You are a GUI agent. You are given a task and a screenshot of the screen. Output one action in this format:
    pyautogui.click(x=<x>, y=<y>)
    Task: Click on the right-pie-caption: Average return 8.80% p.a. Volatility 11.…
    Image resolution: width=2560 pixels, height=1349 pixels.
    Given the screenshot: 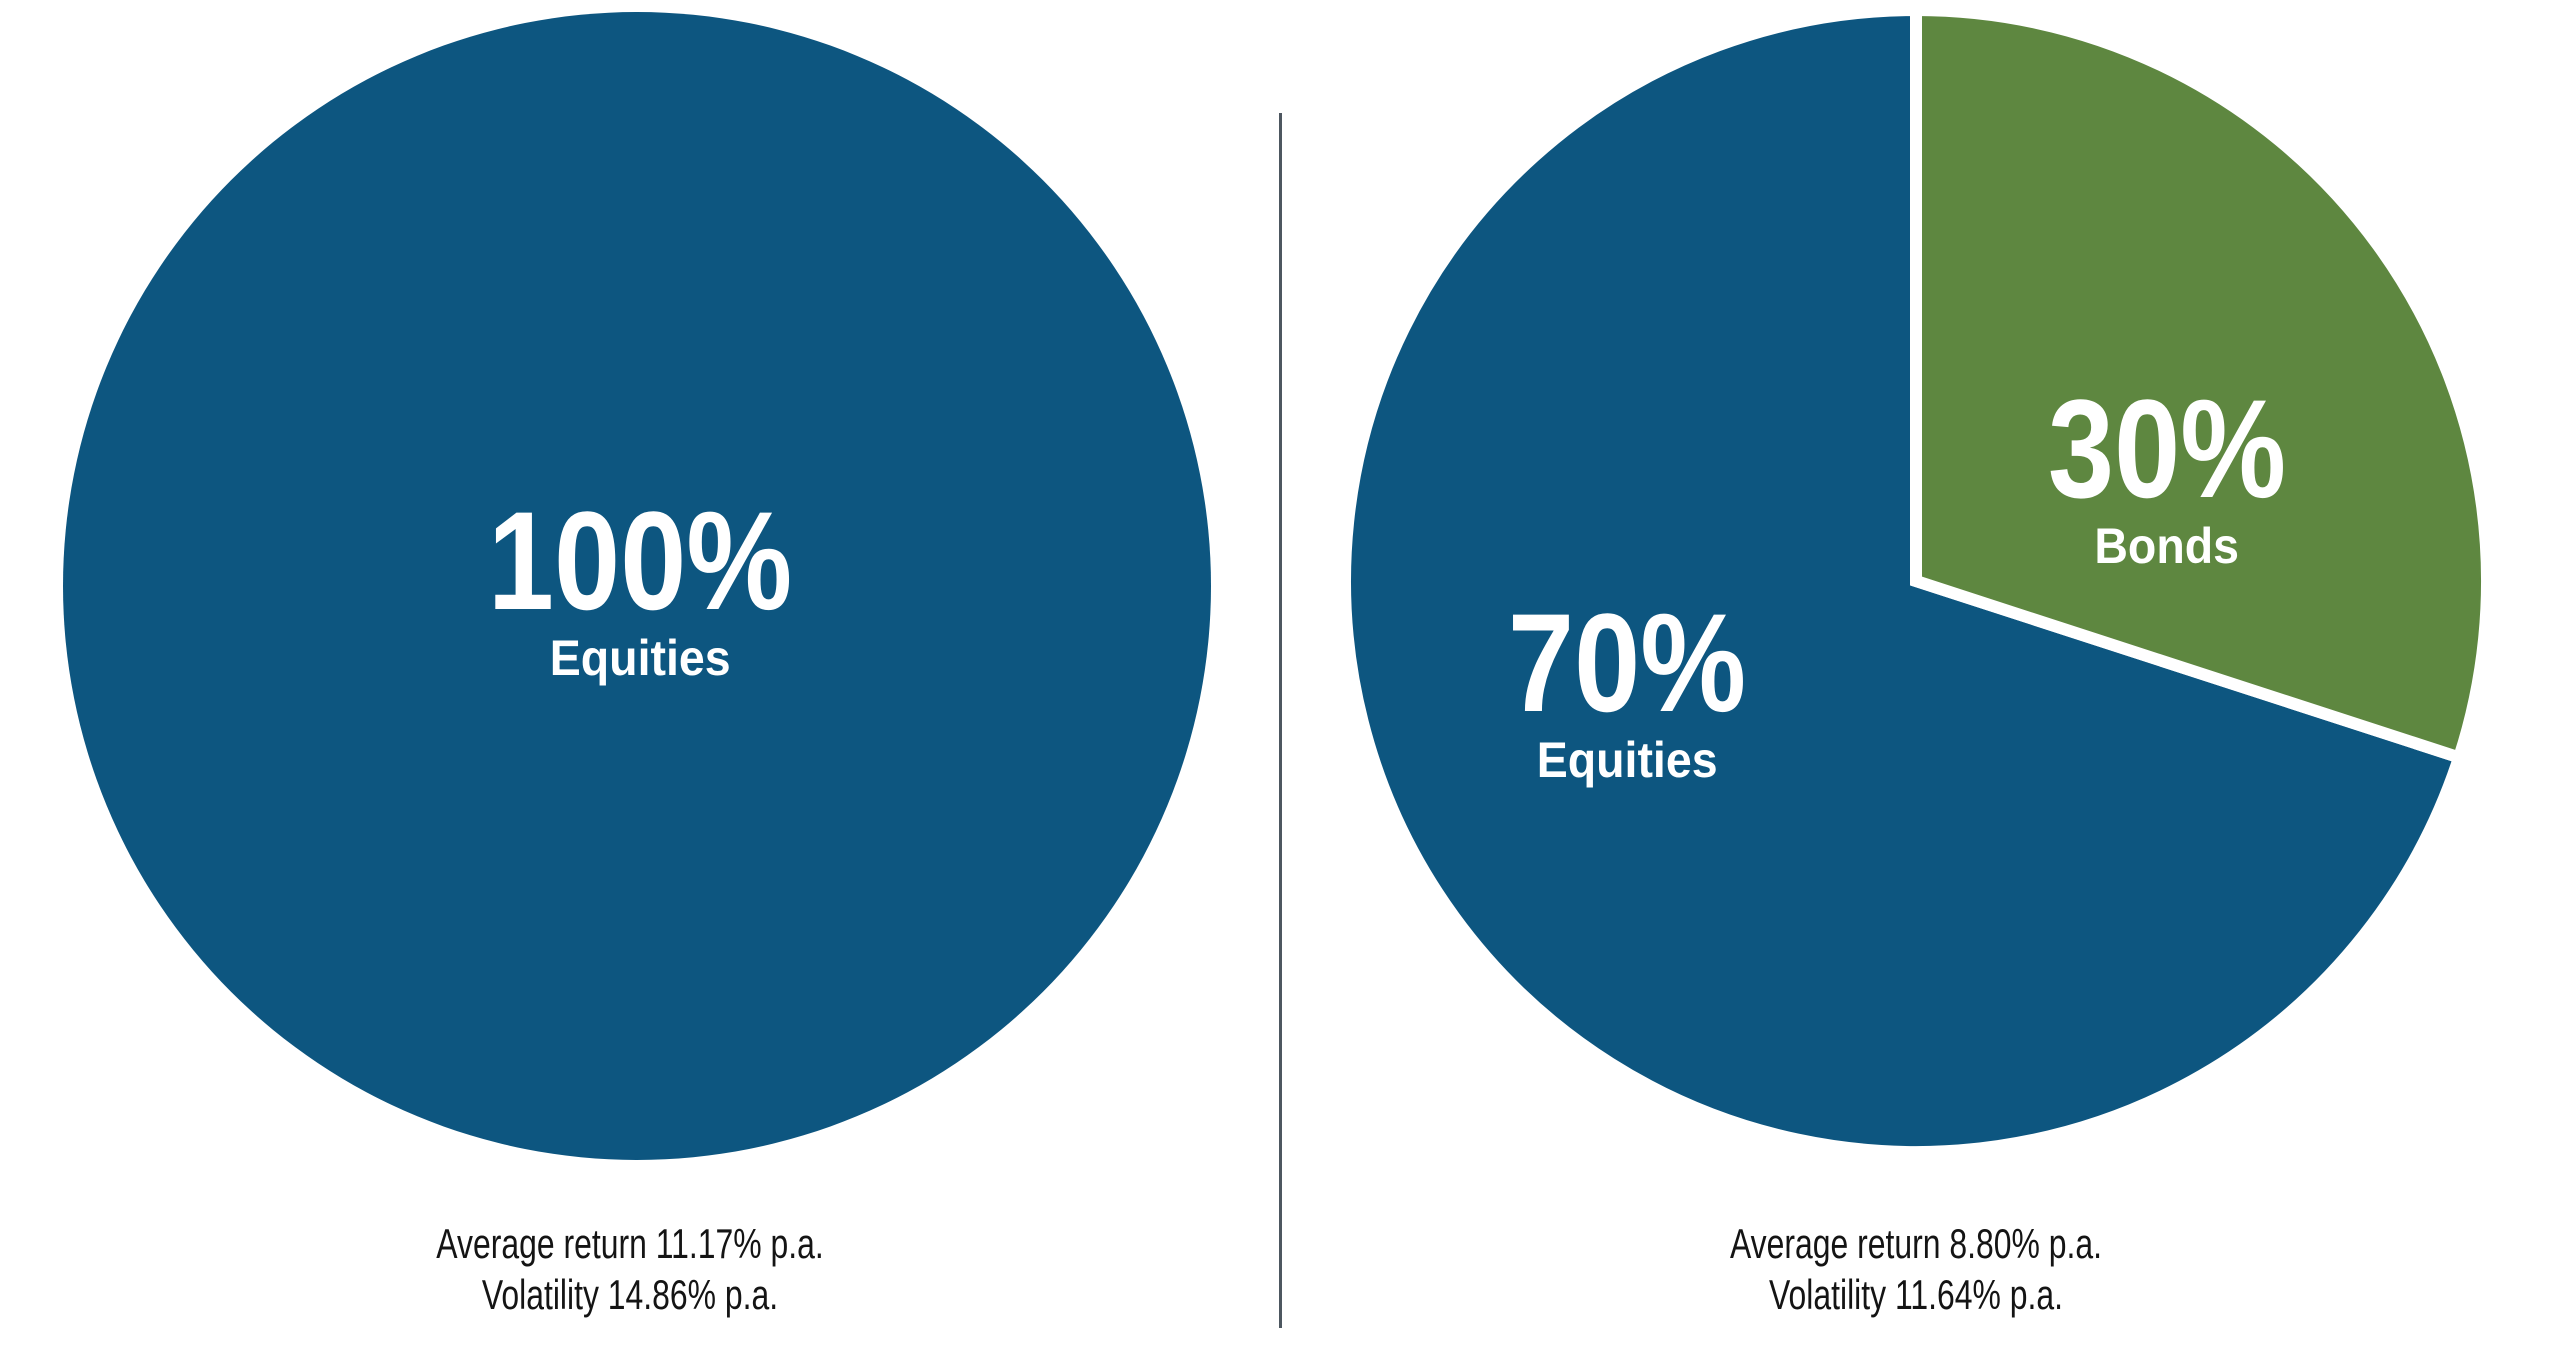 What is the action you would take?
    pyautogui.click(x=1916, y=1269)
    